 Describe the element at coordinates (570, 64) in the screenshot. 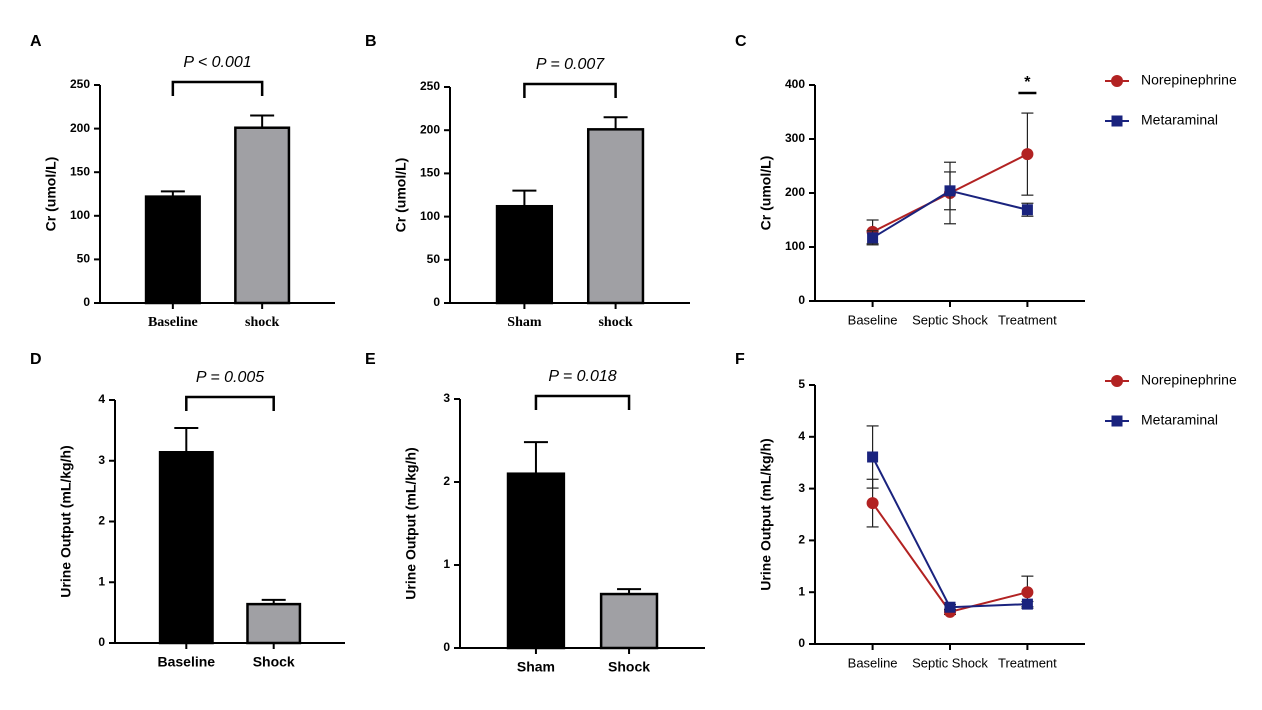

I see `annotation: P = 0.007` at that location.